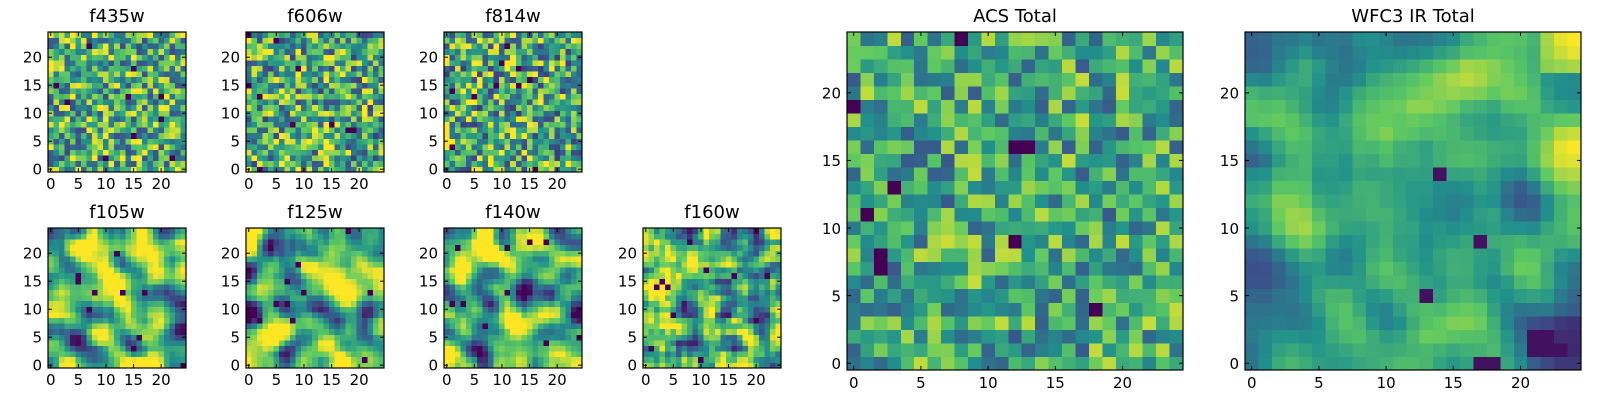 The height and width of the screenshot is (400, 1600). I want to click on x-tick-label: 0, so click(646, 380).